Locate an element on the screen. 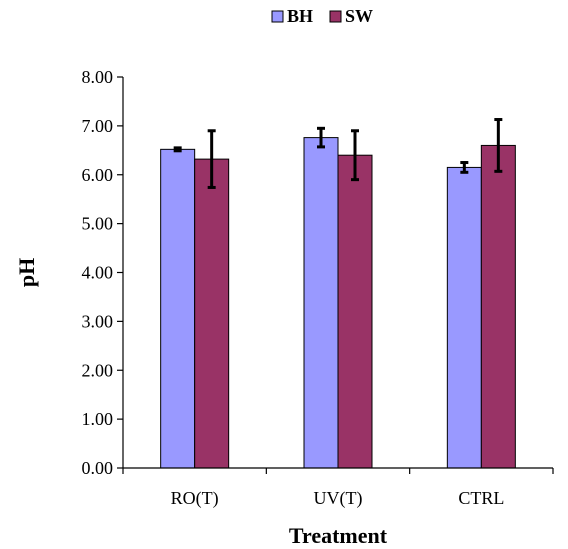 The image size is (568, 549). y-tick-label: 4.00 is located at coordinates (98, 273).